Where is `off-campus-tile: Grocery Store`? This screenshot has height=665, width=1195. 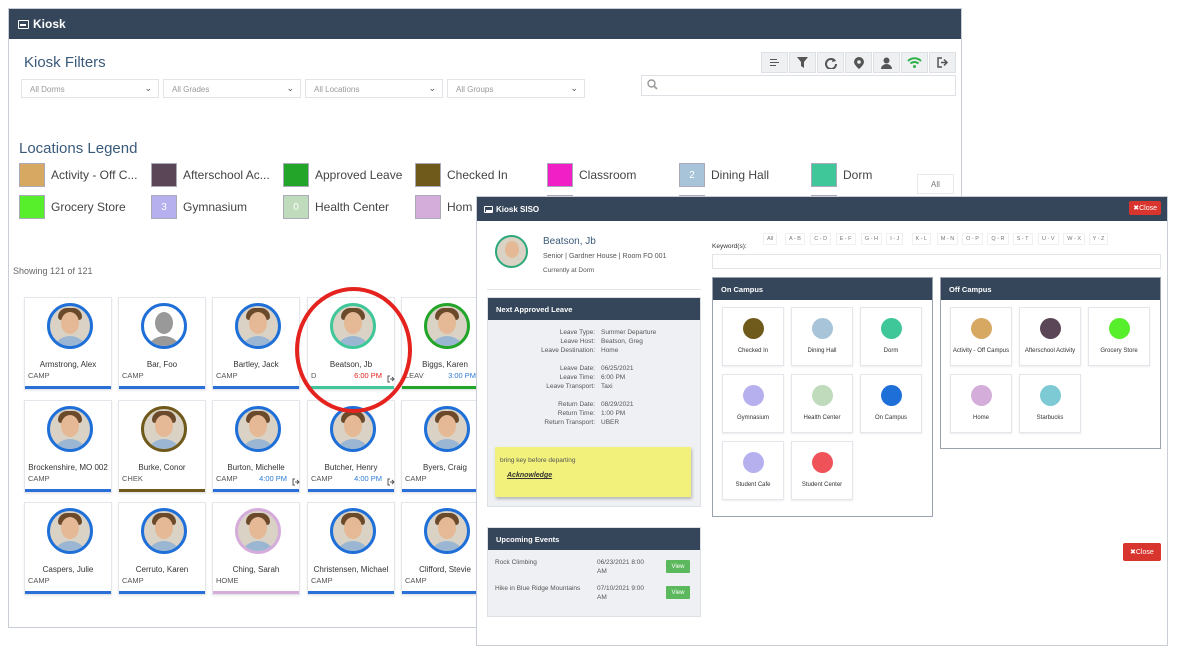 off-campus-tile: Grocery Store is located at coordinates (1119, 336).